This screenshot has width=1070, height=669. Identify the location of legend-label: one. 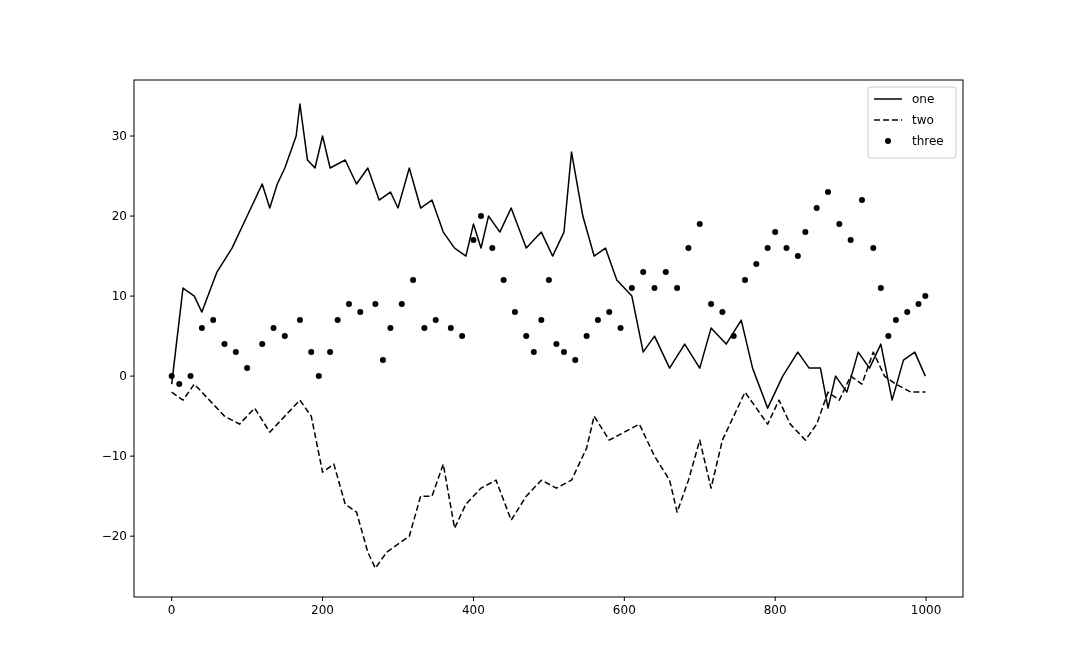
(923, 99).